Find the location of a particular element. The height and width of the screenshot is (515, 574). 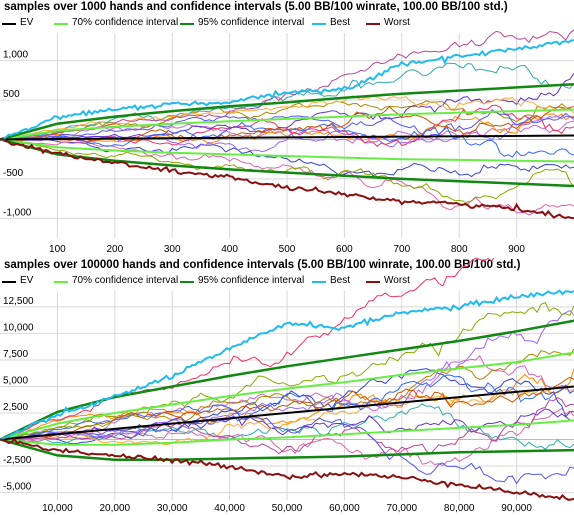

x-tick-label: 400 is located at coordinates (229, 249).